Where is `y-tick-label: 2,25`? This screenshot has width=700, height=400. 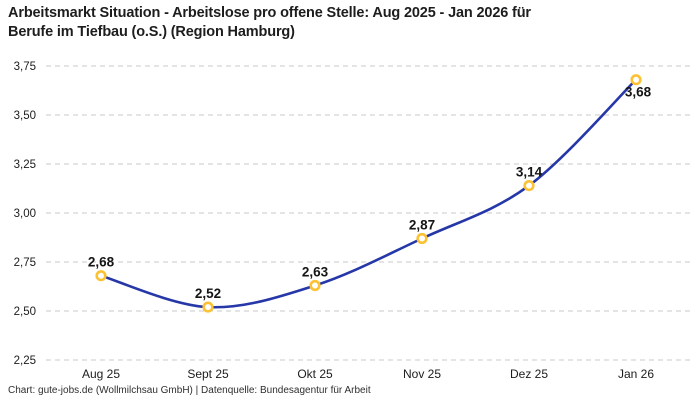
y-tick-label: 2,25 is located at coordinates (25, 361).